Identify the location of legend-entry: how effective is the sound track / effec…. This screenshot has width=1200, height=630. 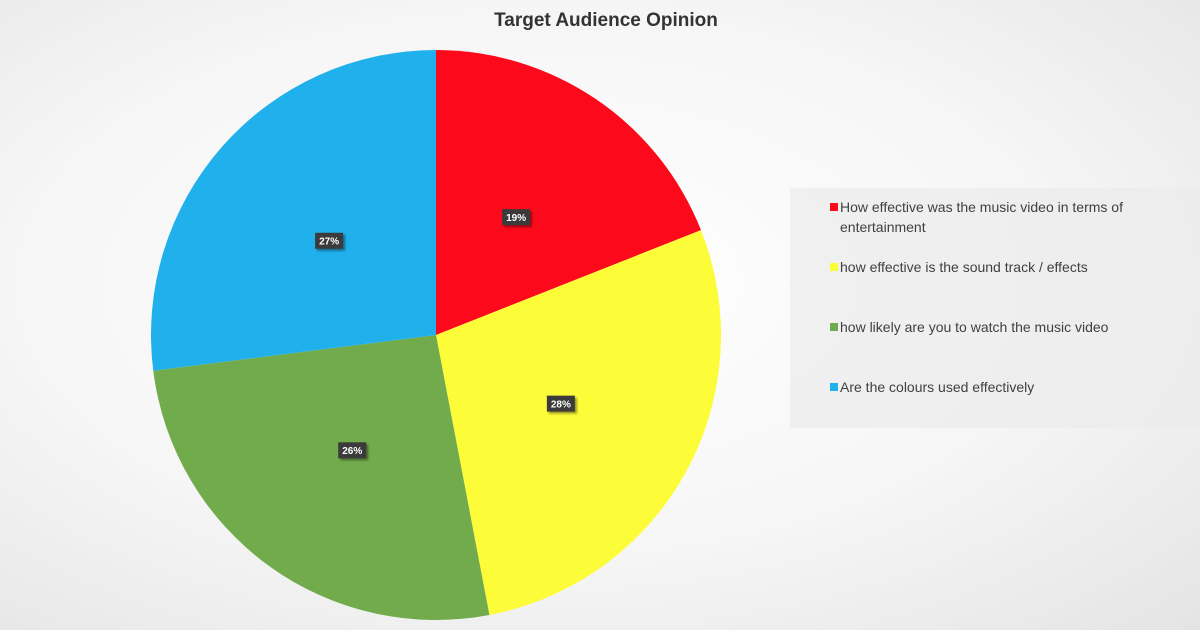
(995, 267).